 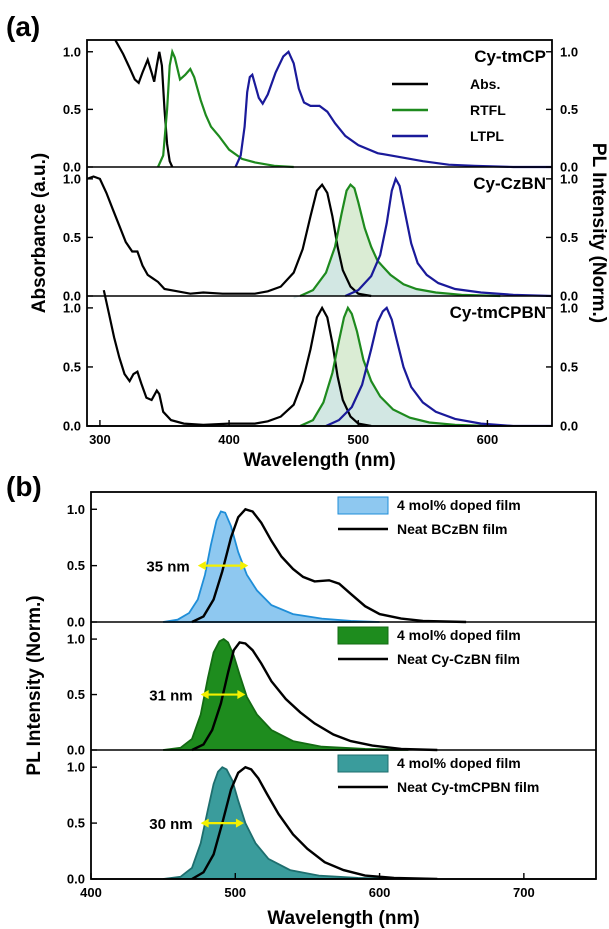 I want to click on legend-label: Neat BCzBN film, so click(x=452, y=529).